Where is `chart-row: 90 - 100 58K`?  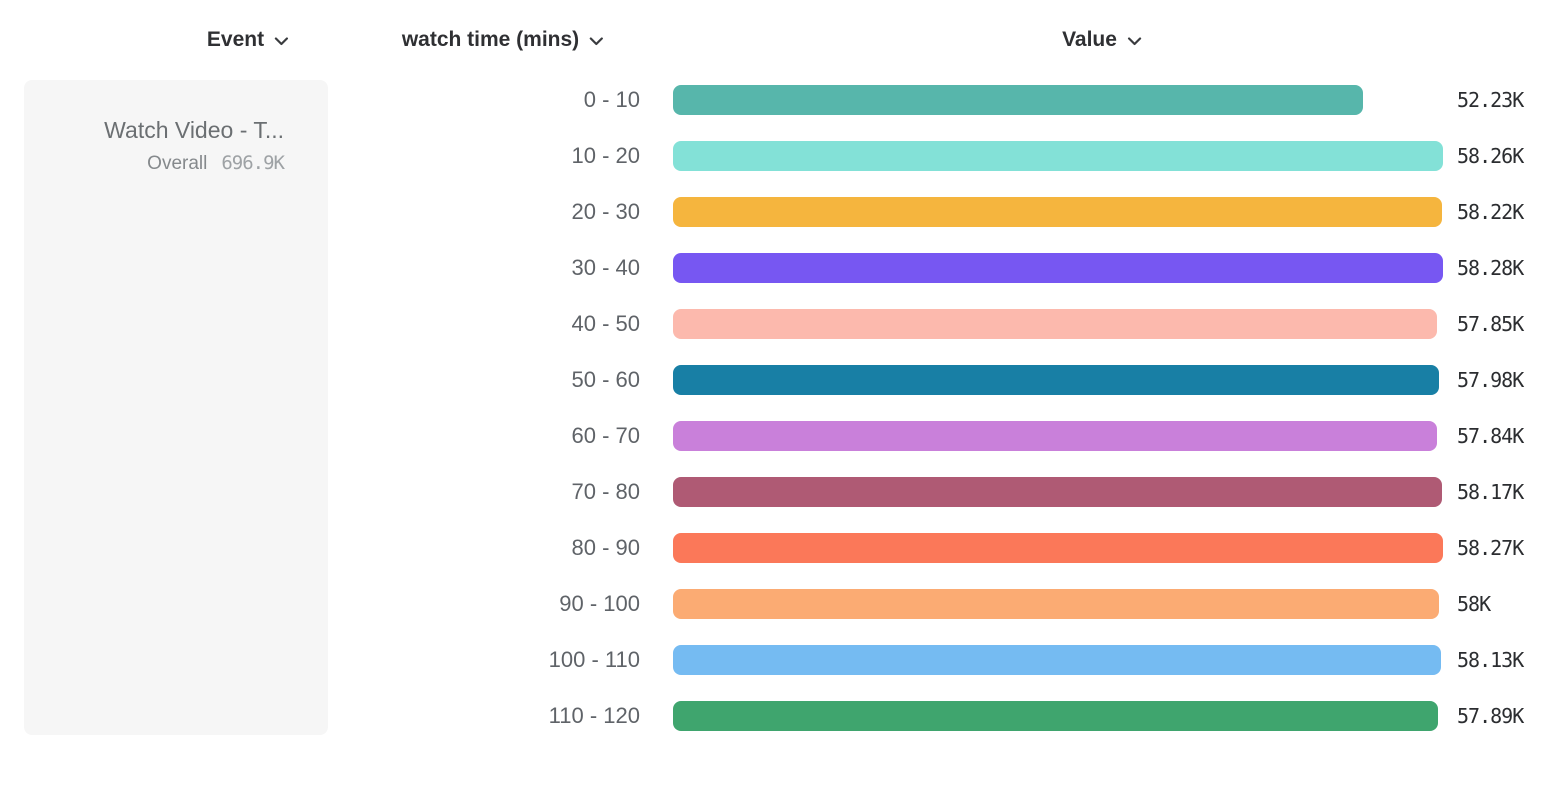
chart-row: 90 - 100 58K is located at coordinates (784, 604).